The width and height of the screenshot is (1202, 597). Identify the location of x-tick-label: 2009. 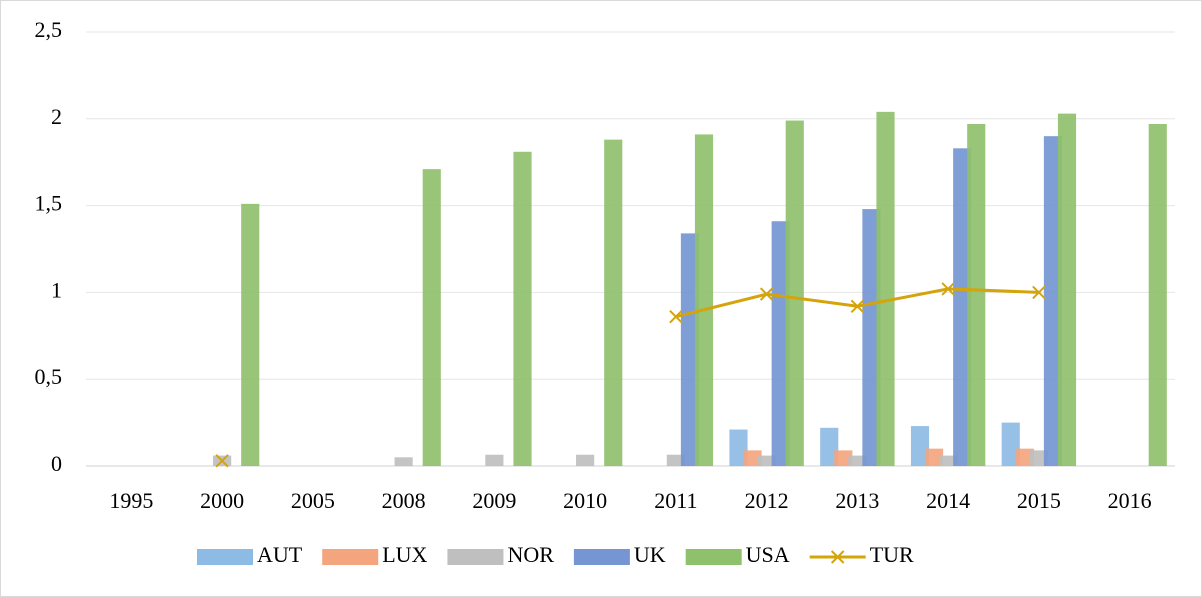
(494, 500).